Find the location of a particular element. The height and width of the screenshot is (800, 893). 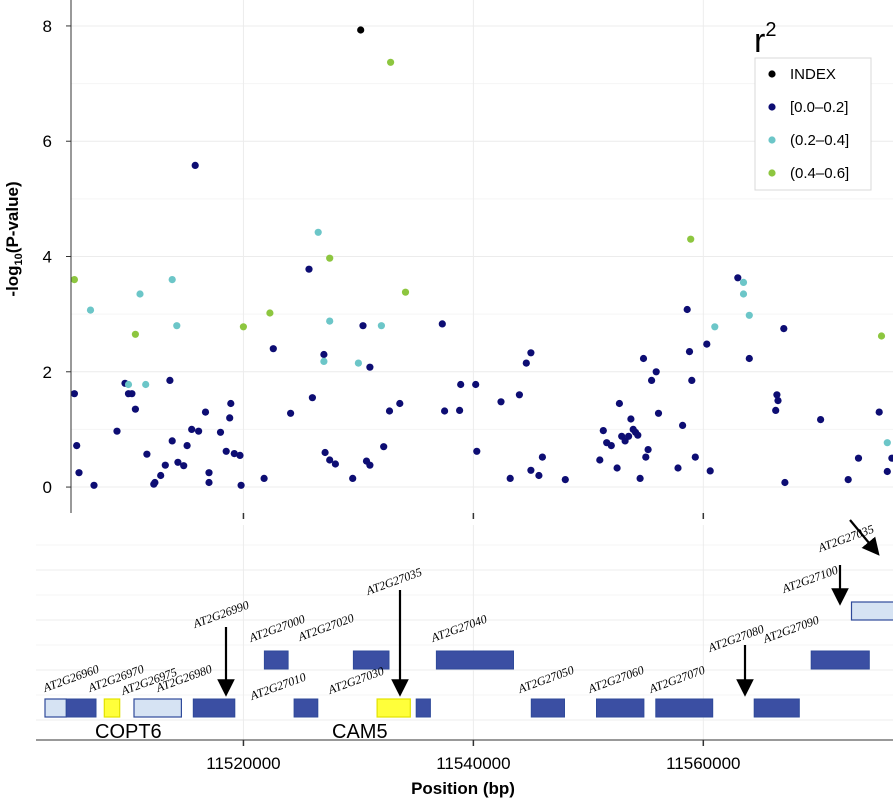

y-tick-label: 4 is located at coordinates (47, 257).